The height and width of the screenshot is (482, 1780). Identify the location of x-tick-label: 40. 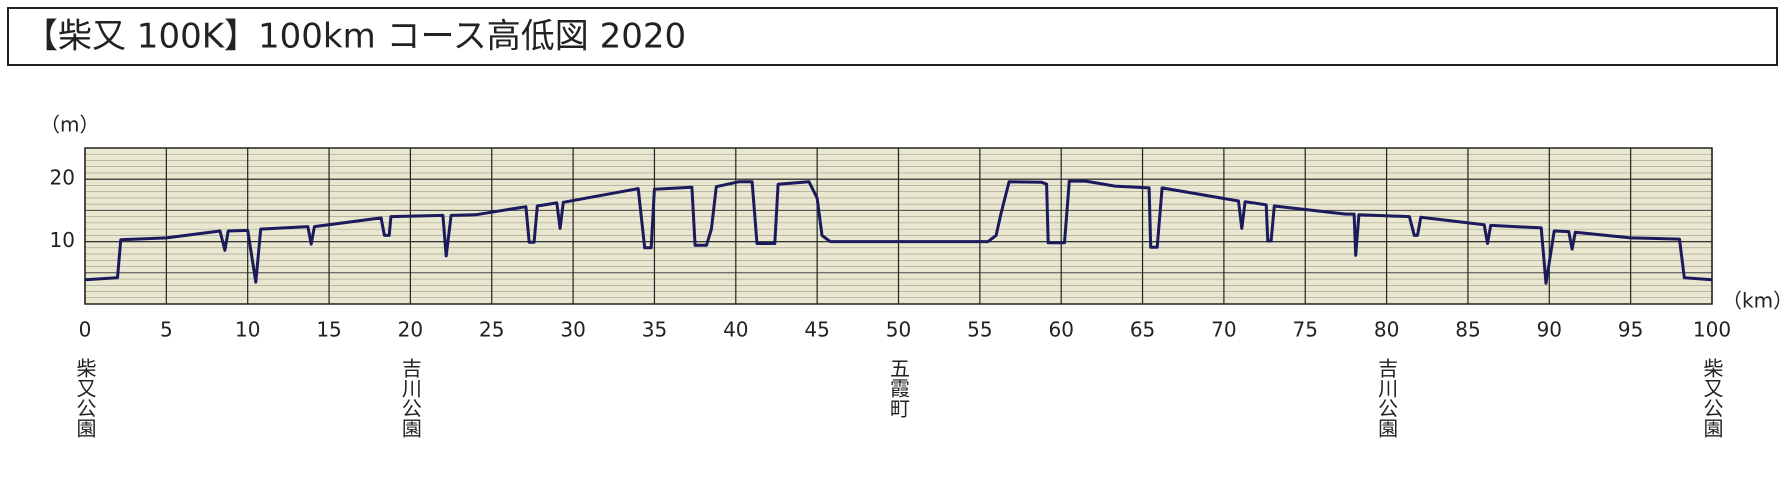
(735, 330).